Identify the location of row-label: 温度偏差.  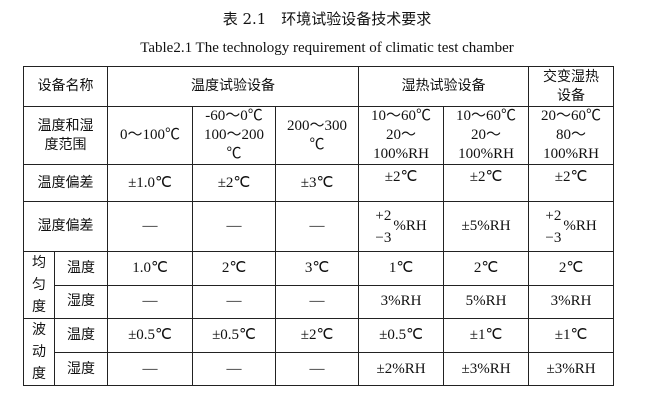
(65, 183).